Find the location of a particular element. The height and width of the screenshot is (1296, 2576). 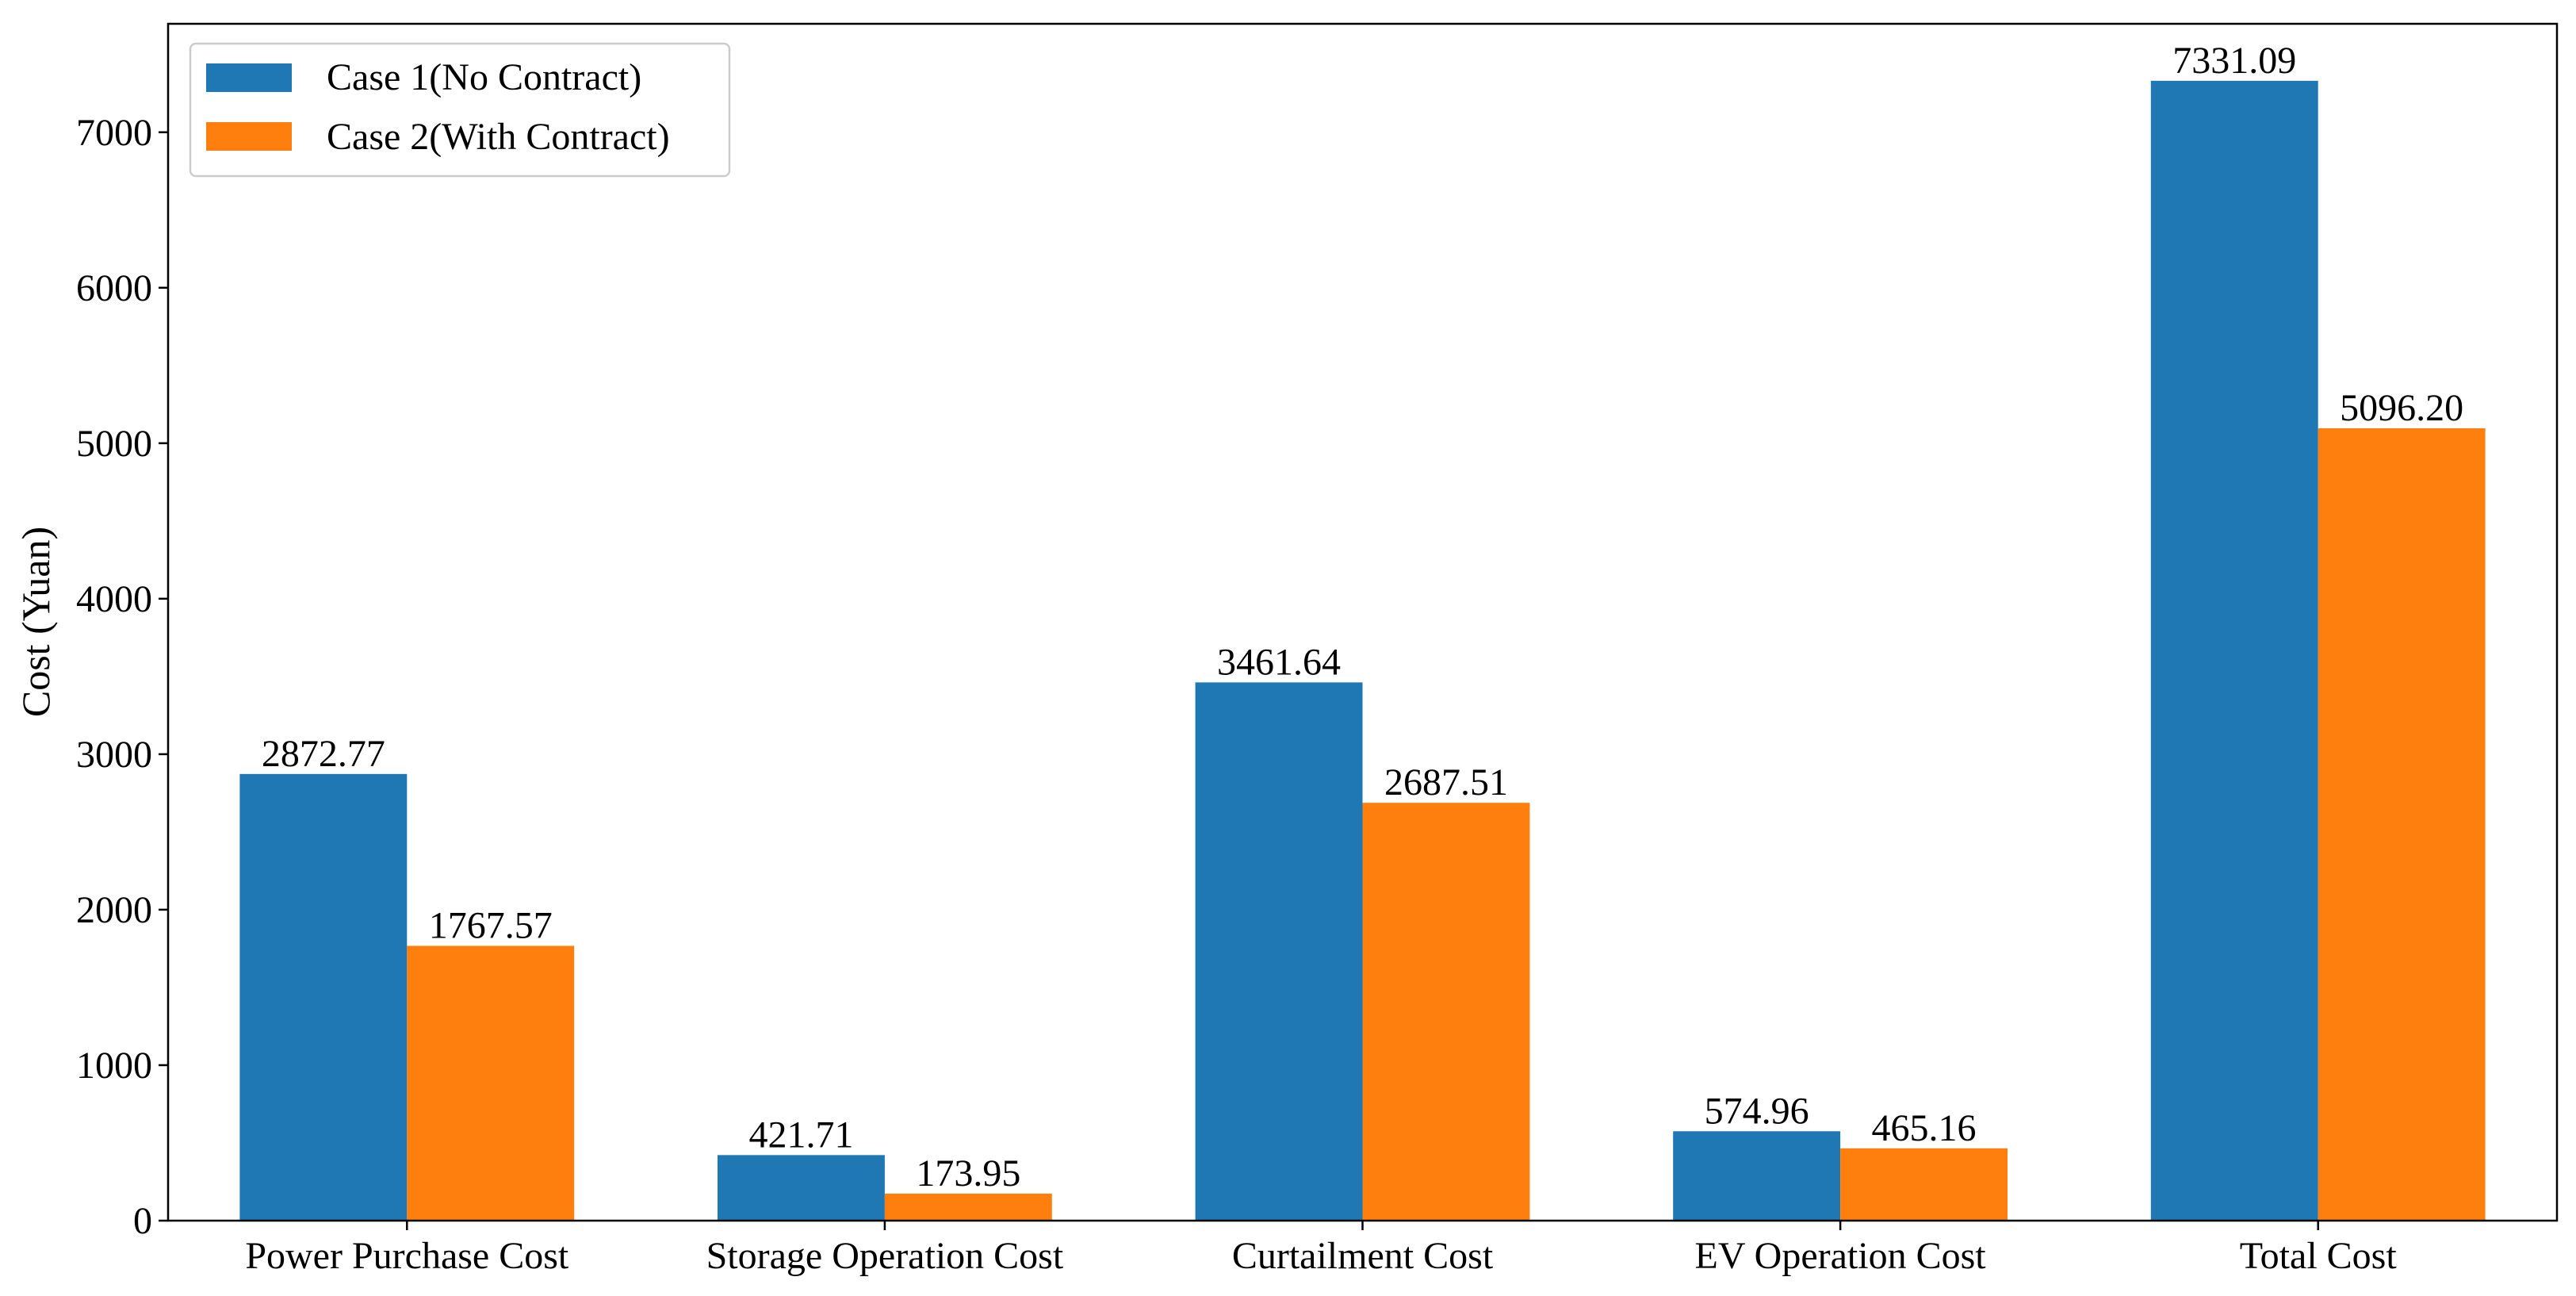

bar-case-2-ev-operation-cost is located at coordinates (1924, 1184).